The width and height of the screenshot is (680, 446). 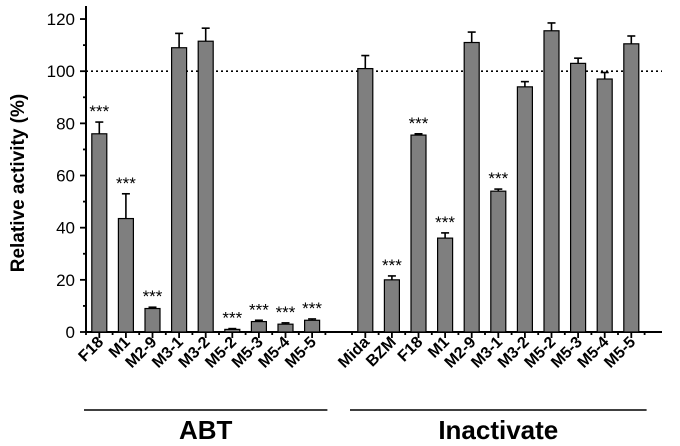 I want to click on y-tick-label: 0, so click(x=70, y=332).